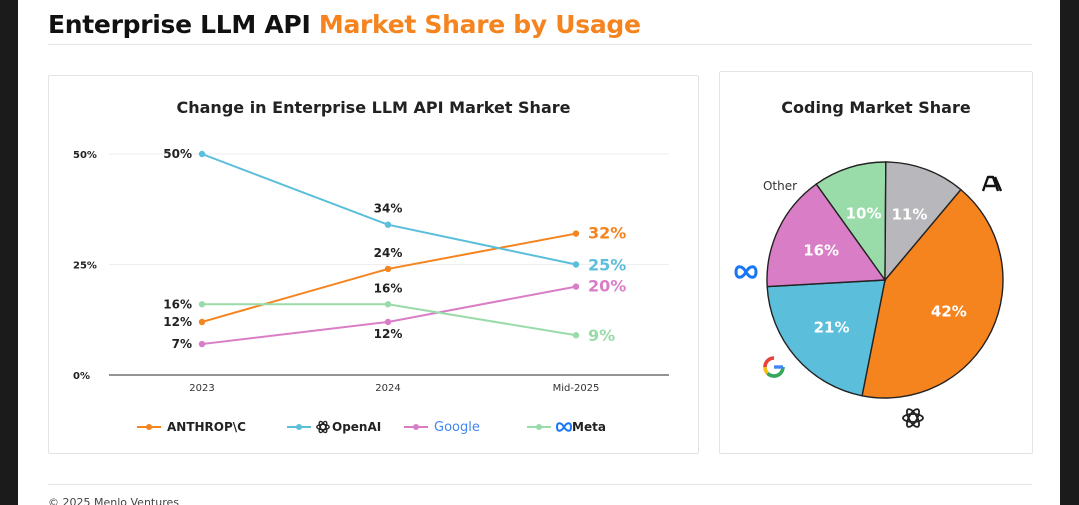 This screenshot has width=1079, height=505. What do you see at coordinates (177, 154) in the screenshot?
I see `data-label-openai: 50%` at bounding box center [177, 154].